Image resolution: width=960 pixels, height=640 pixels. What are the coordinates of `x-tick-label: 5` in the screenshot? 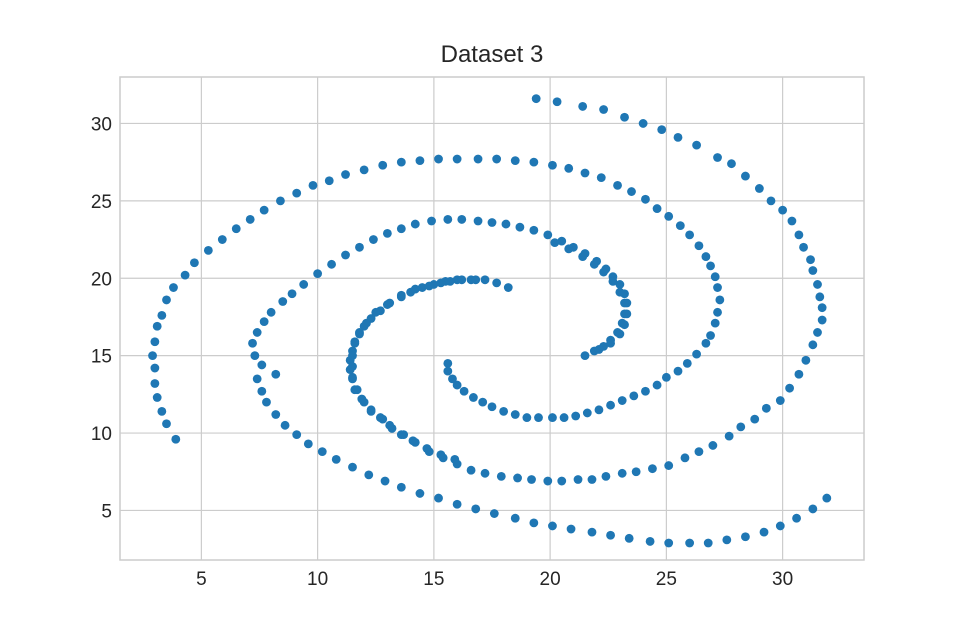 It's located at (201, 579).